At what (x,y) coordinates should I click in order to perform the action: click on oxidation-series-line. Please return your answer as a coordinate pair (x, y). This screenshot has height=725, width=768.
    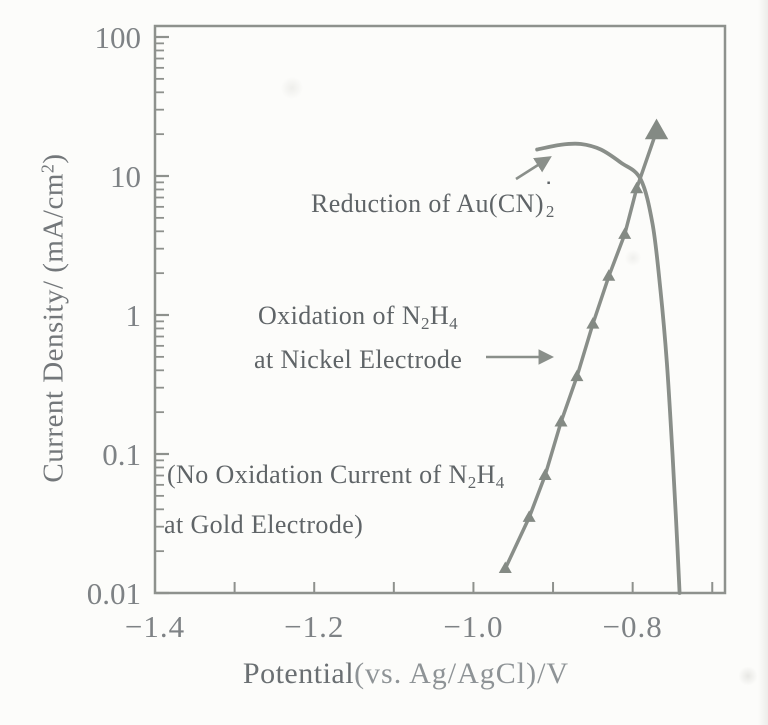
    Looking at the image, I should click on (581, 350).